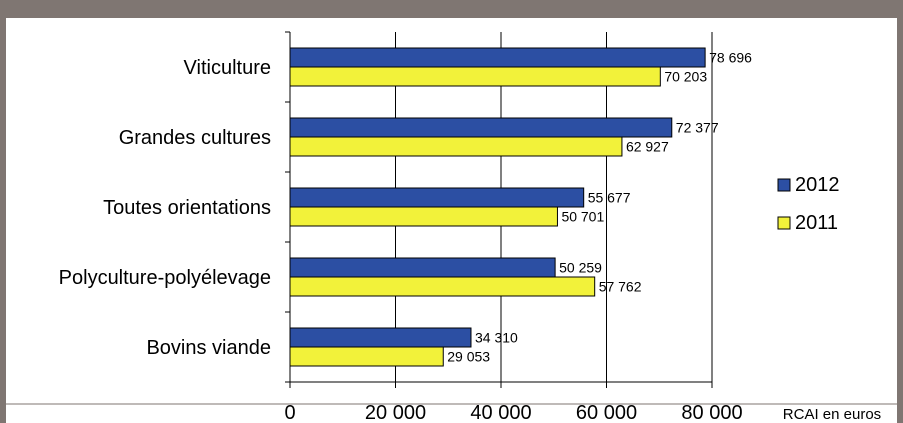 Image resolution: width=903 pixels, height=423 pixels. Describe the element at coordinates (289, 412) in the screenshot. I see `x-tick-label: 0` at that location.